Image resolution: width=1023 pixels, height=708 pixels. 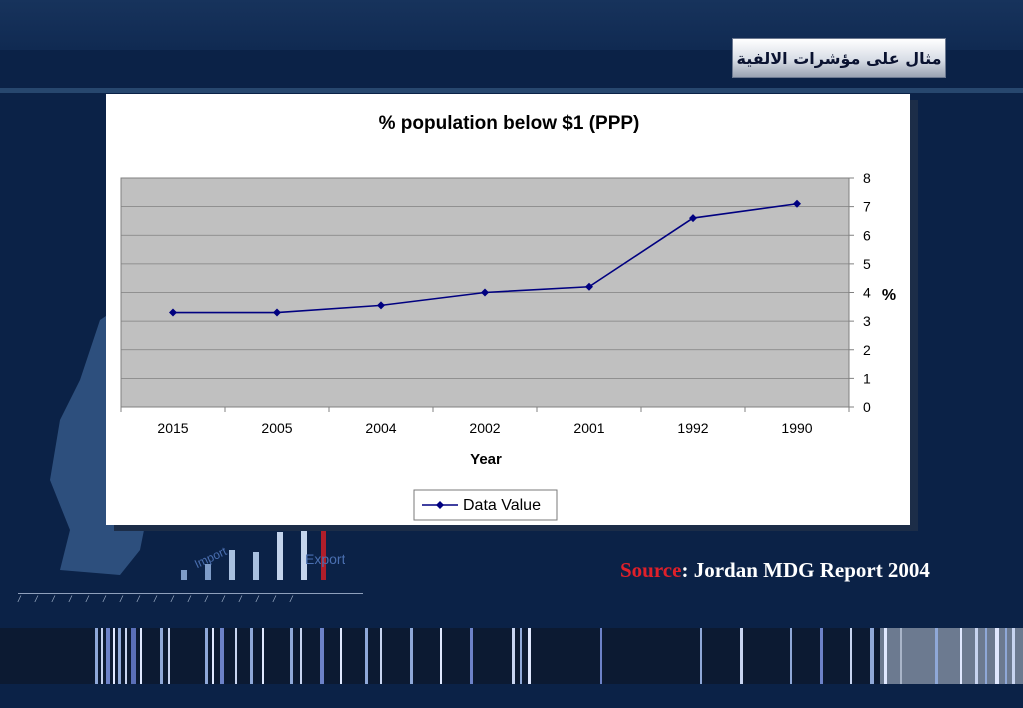 What do you see at coordinates (158, 599) in the screenshot?
I see `scale-ticks-decoration: / / / / / / / / / / / / / / / / /` at bounding box center [158, 599].